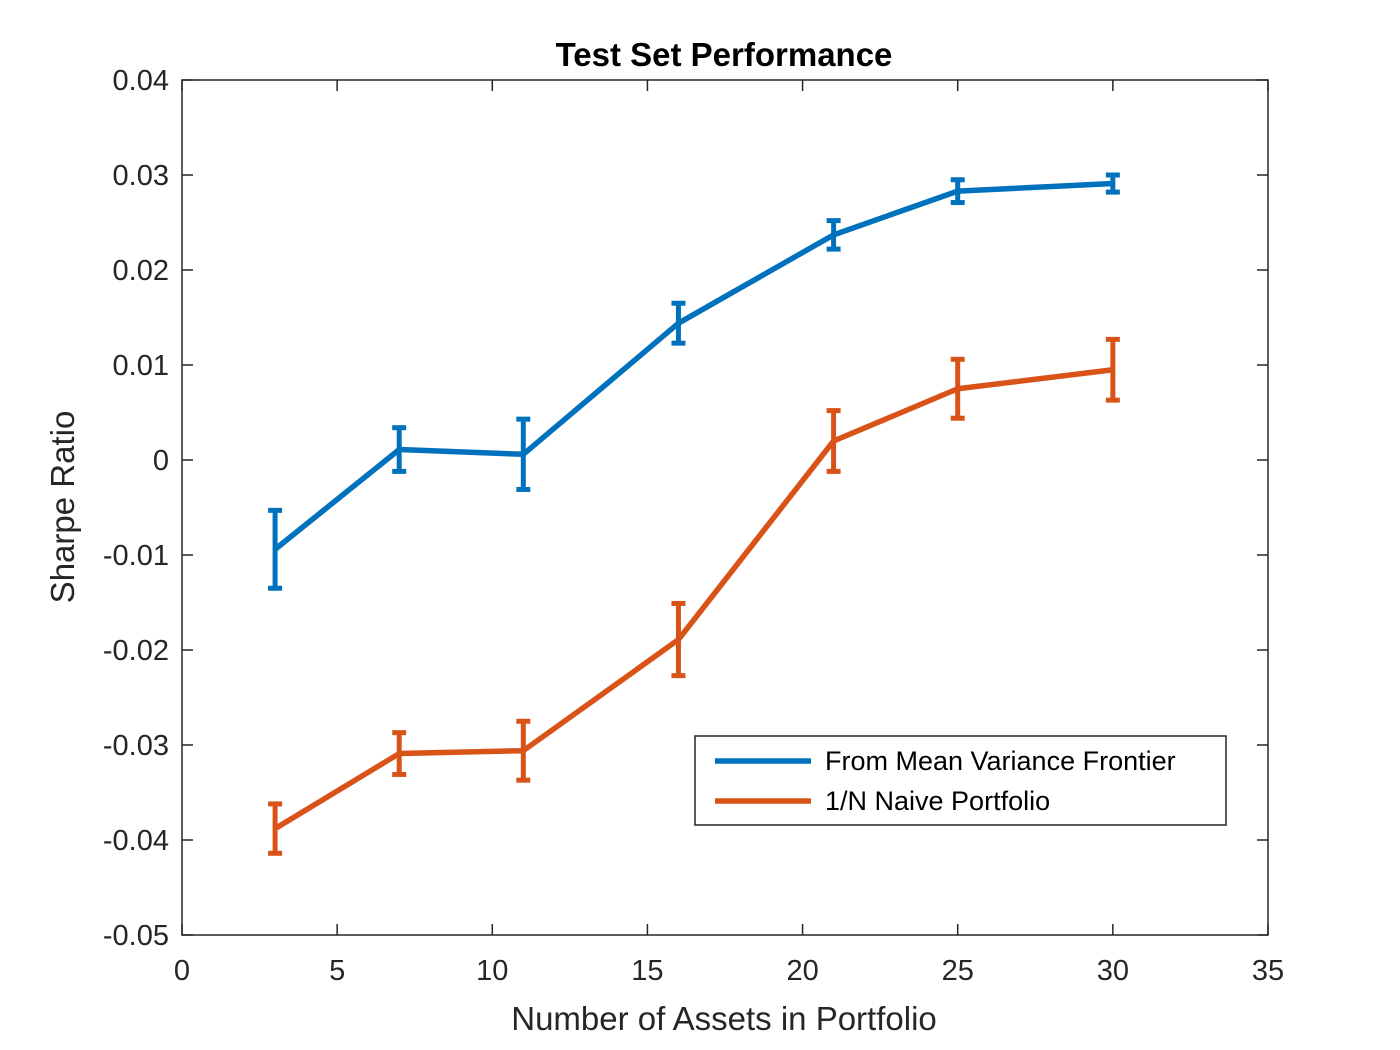 Image resolution: width=1400 pixels, height=1050 pixels. Describe the element at coordinates (937, 801) in the screenshot. I see `legend-label: 1/N Naive Portfolio` at that location.